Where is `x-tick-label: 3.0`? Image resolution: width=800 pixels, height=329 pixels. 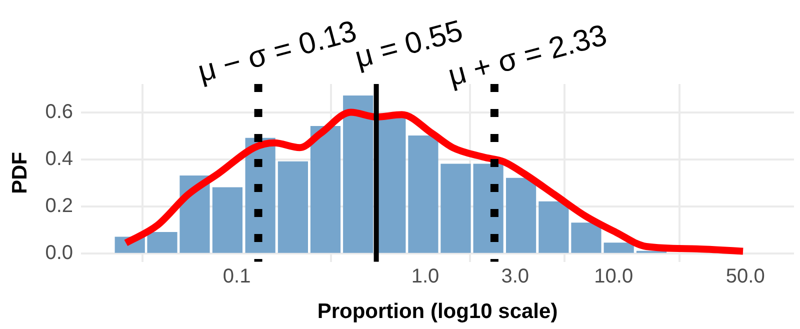
x-tick-label: 3.0 is located at coordinates (515, 276).